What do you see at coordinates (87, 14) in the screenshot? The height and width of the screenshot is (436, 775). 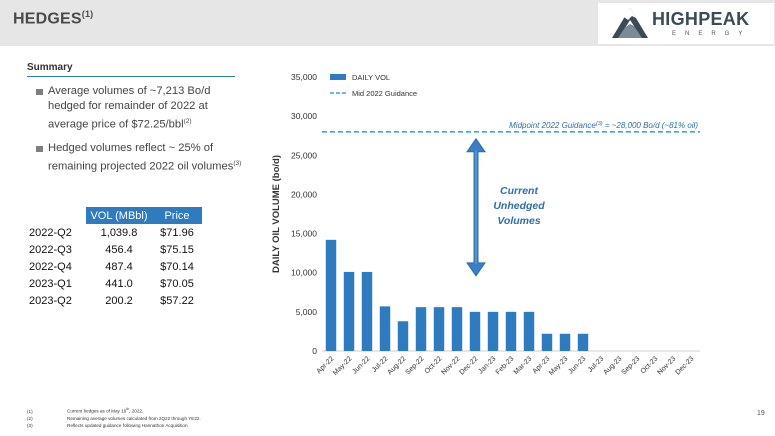 I see `page-title-note: (1)` at bounding box center [87, 14].